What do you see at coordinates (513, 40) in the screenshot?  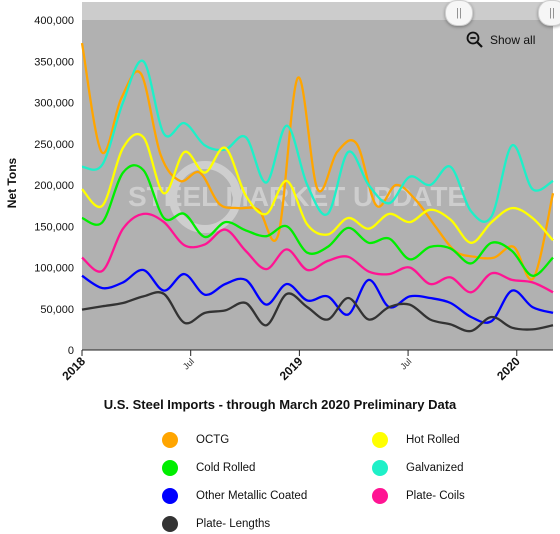 I see `show-all-label: Show all` at bounding box center [513, 40].